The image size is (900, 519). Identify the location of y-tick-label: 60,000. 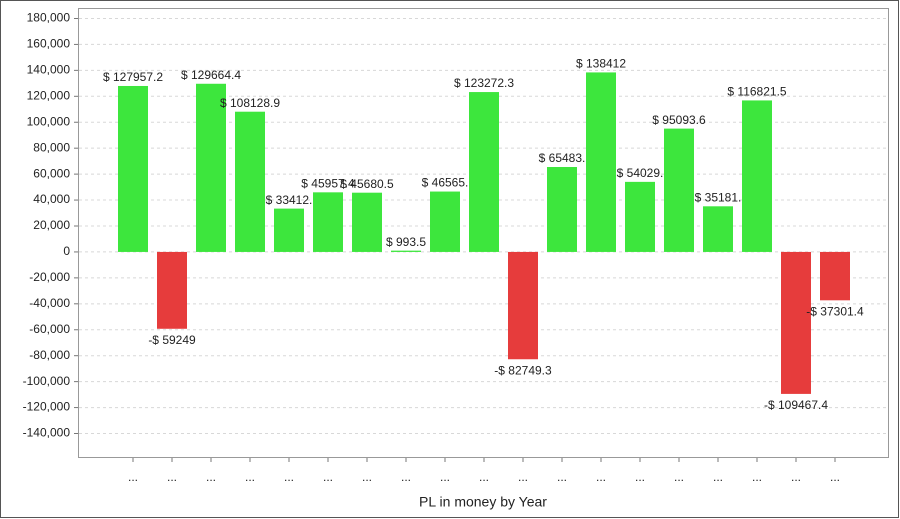
(51, 173).